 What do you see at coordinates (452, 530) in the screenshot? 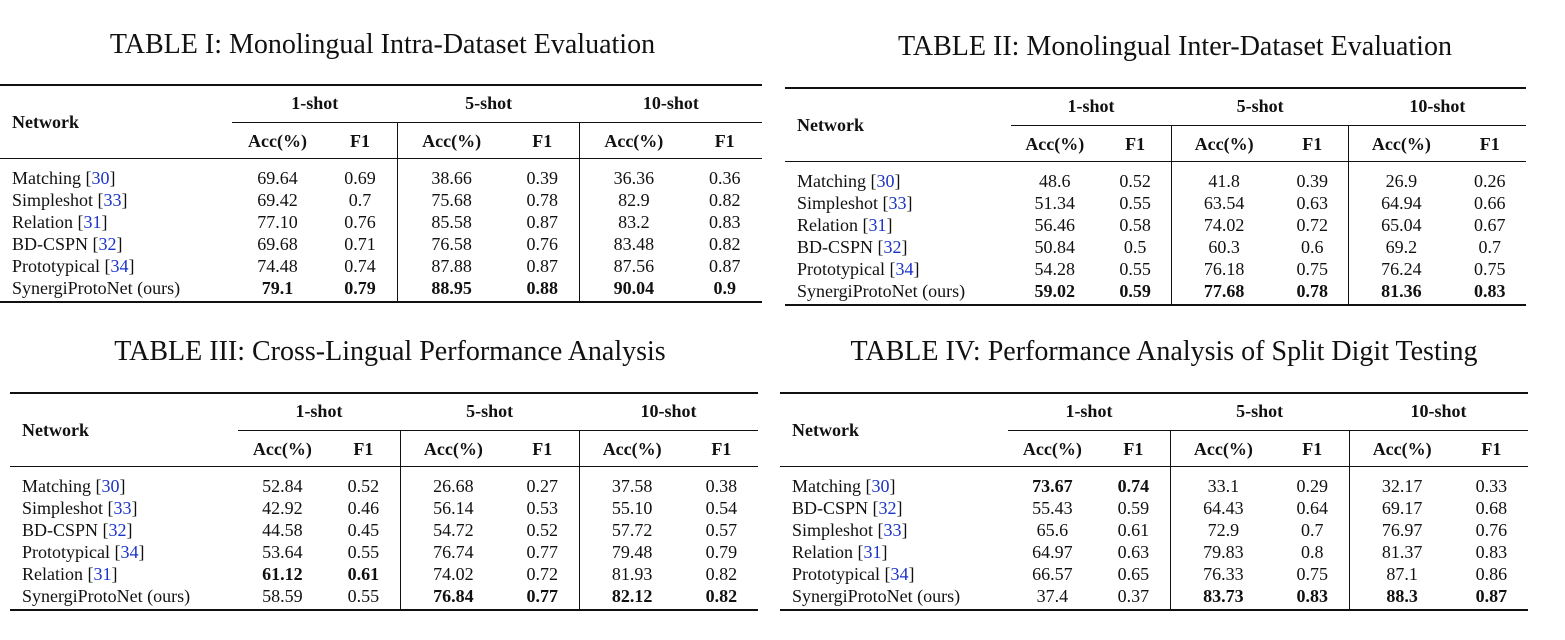
I see `acc-value-cell: 54.72` at bounding box center [452, 530].